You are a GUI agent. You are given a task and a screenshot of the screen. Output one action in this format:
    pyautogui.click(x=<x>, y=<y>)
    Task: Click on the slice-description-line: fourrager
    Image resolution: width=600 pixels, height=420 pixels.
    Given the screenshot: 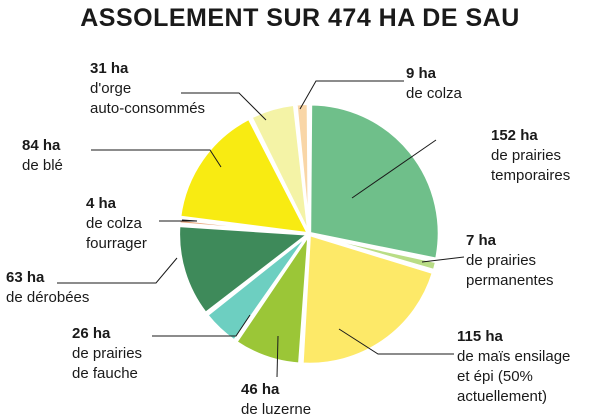 What is the action you would take?
    pyautogui.click(x=116, y=243)
    